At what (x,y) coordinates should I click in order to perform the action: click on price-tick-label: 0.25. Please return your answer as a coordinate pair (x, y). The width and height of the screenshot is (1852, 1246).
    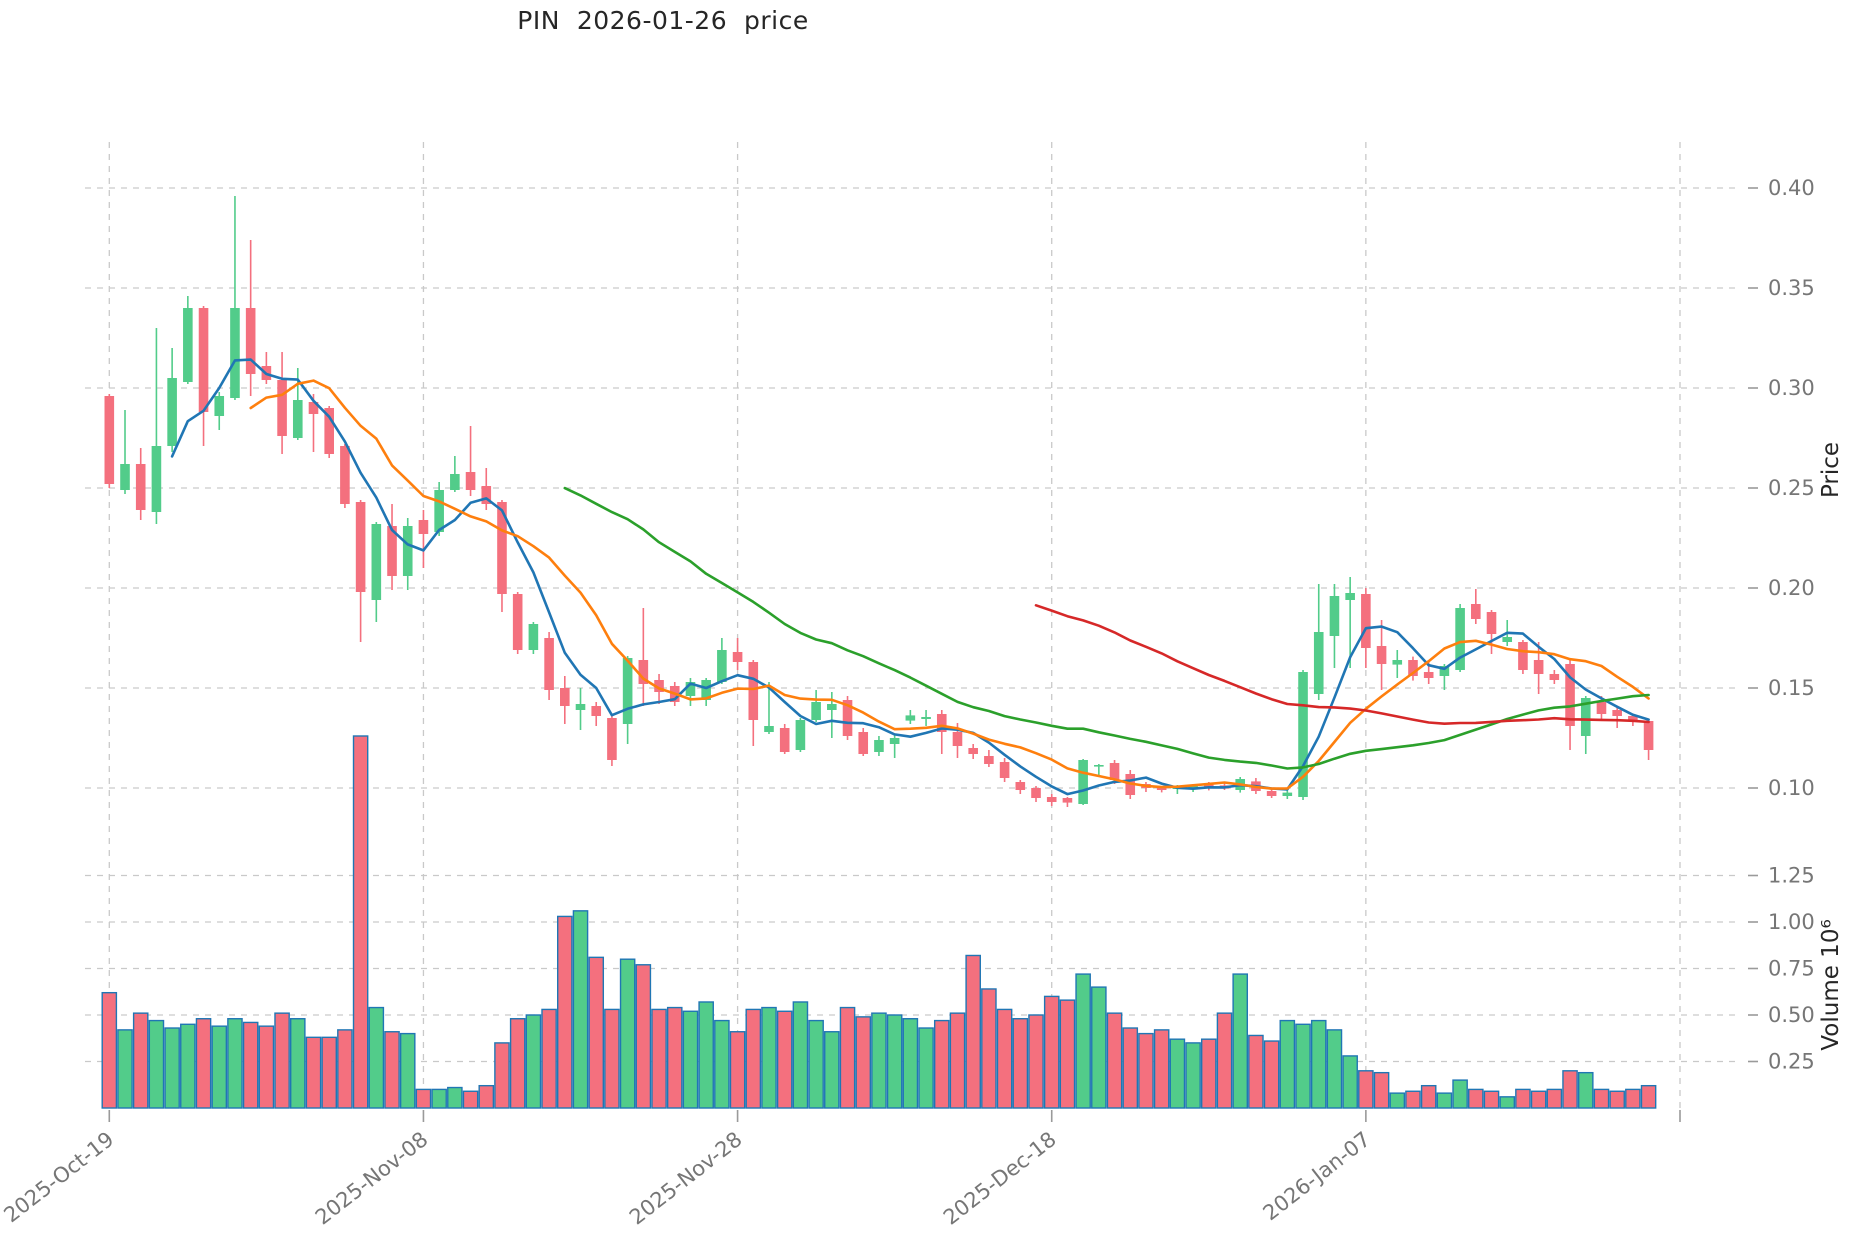
    Looking at the image, I should click on (1791, 488).